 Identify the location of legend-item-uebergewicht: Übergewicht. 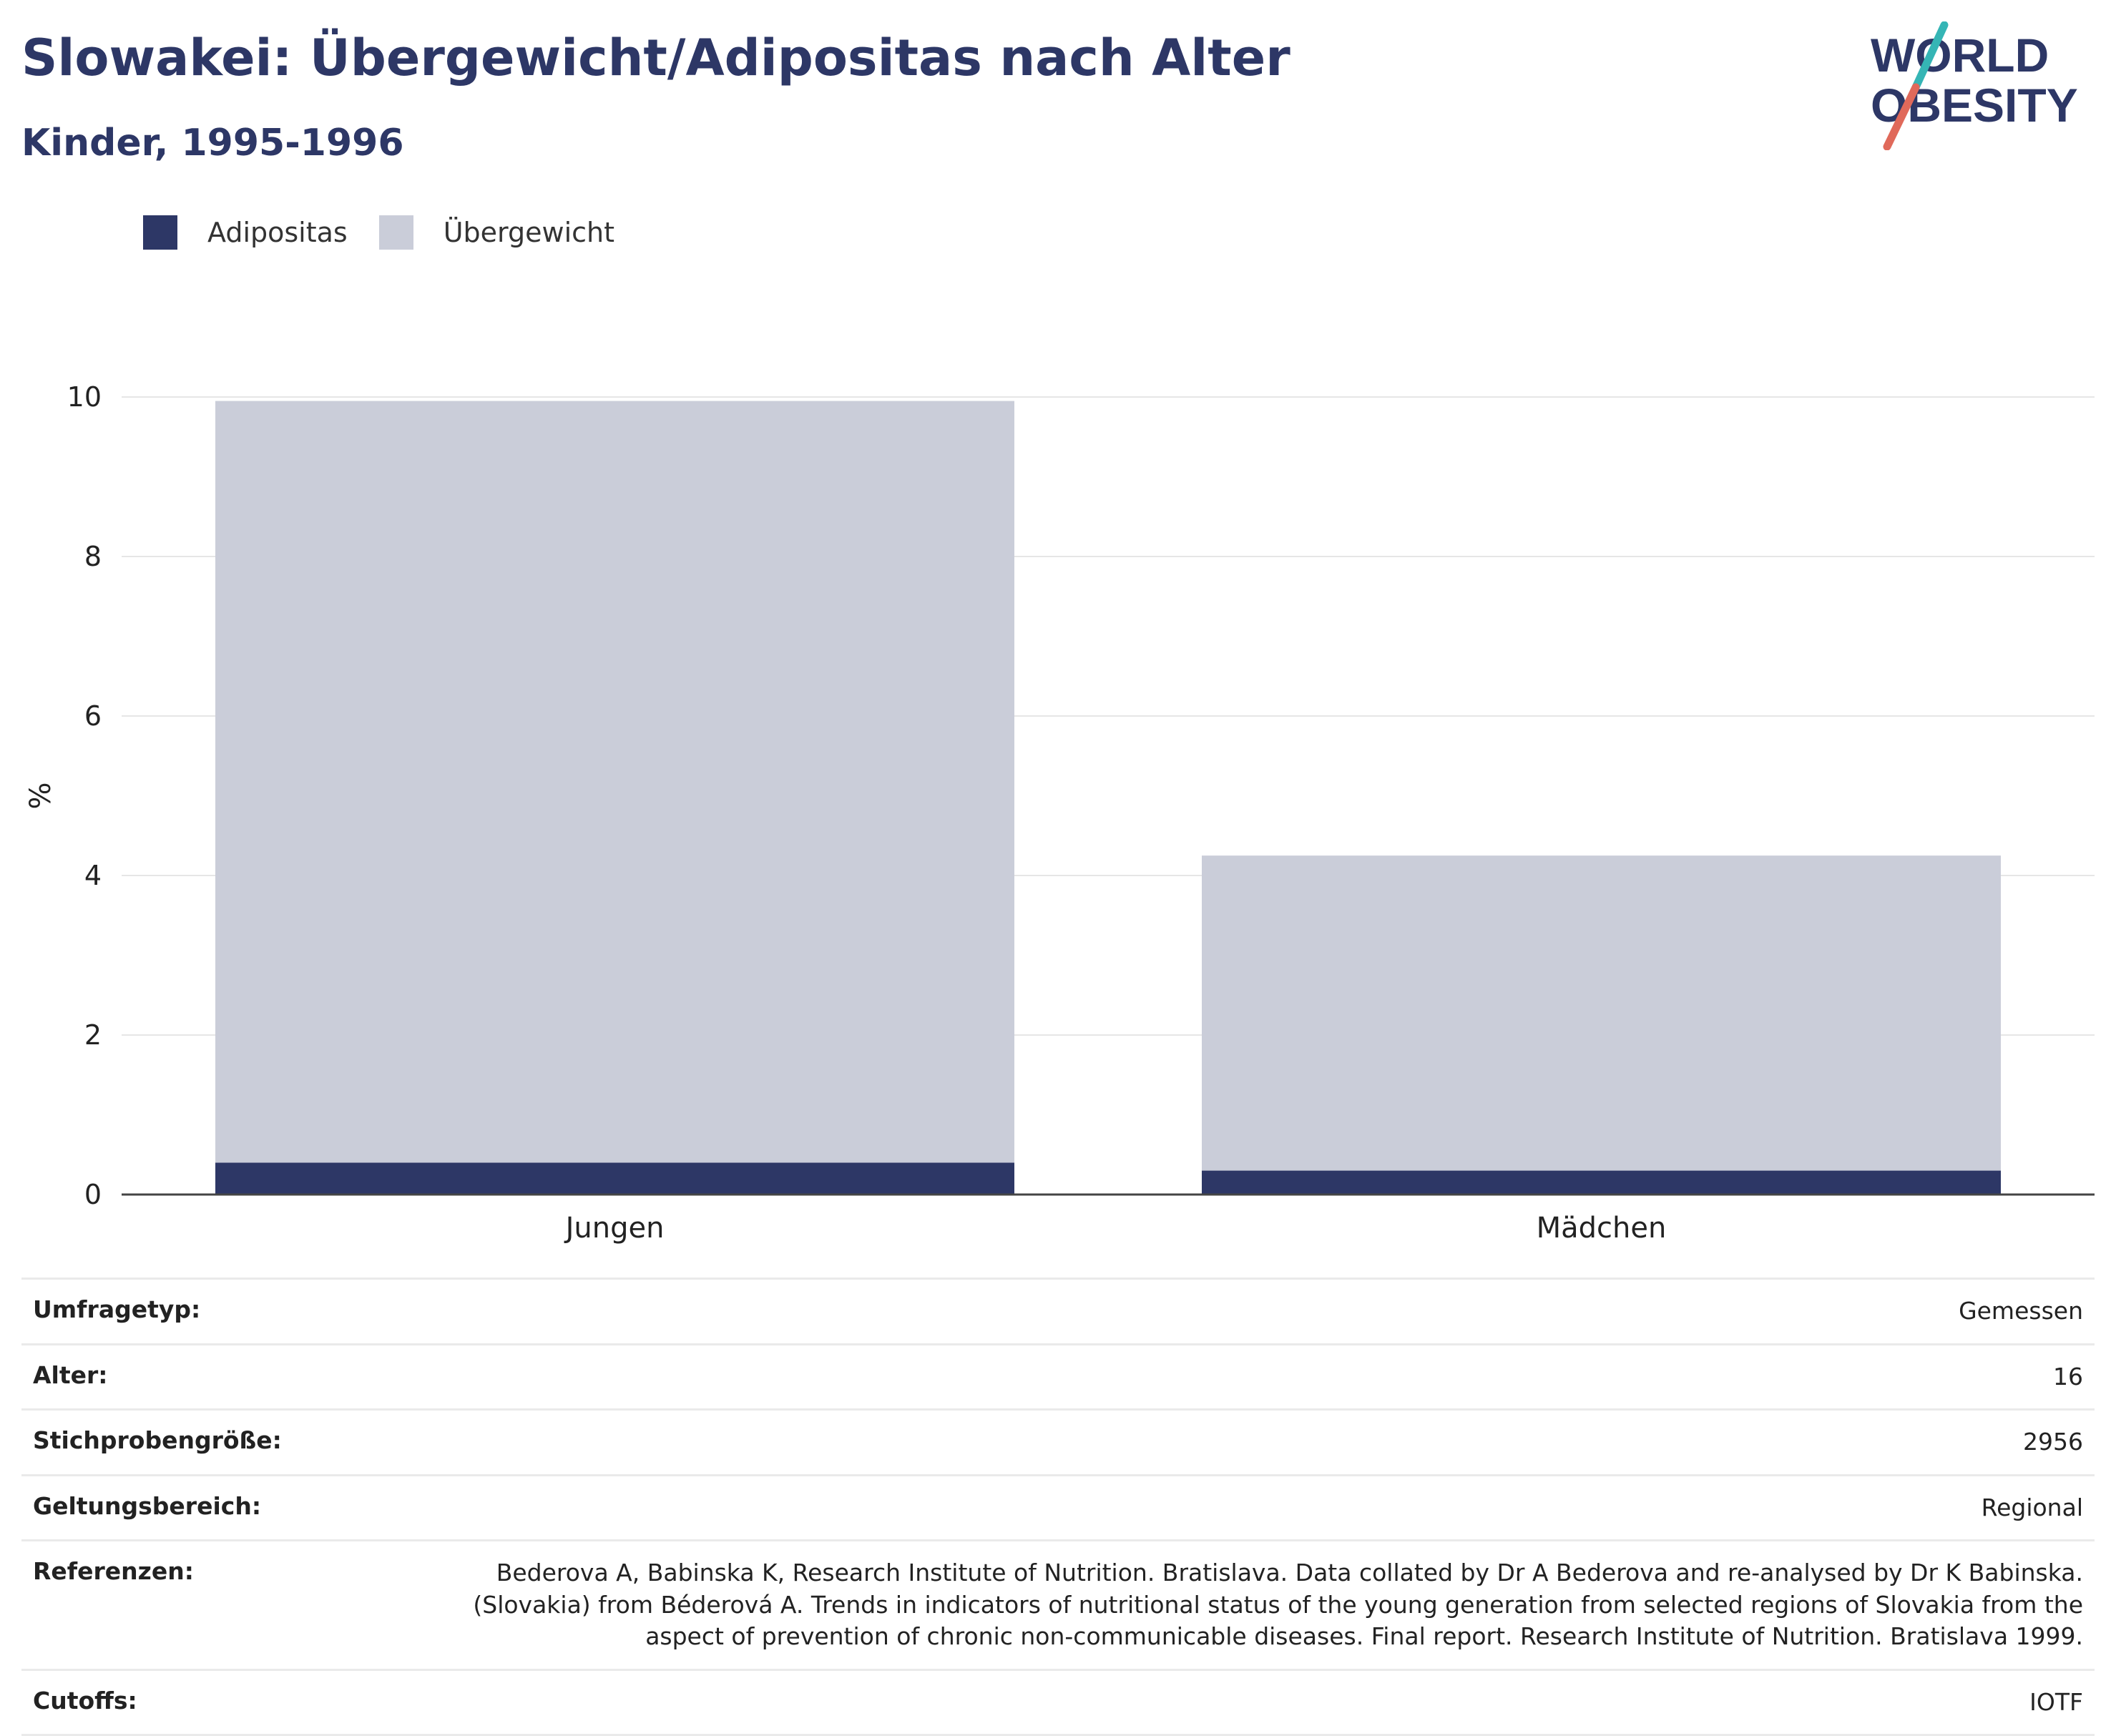
(496, 232).